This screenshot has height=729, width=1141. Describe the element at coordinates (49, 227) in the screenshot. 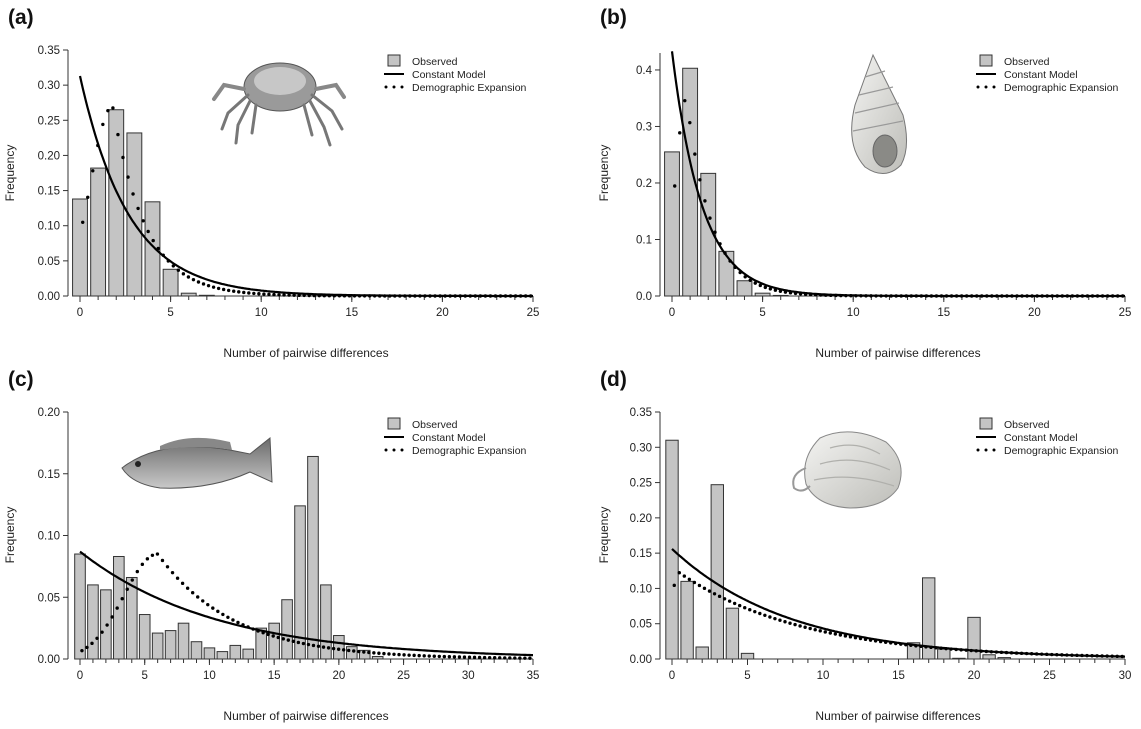

I see `y-tick-label: 0.10` at that location.